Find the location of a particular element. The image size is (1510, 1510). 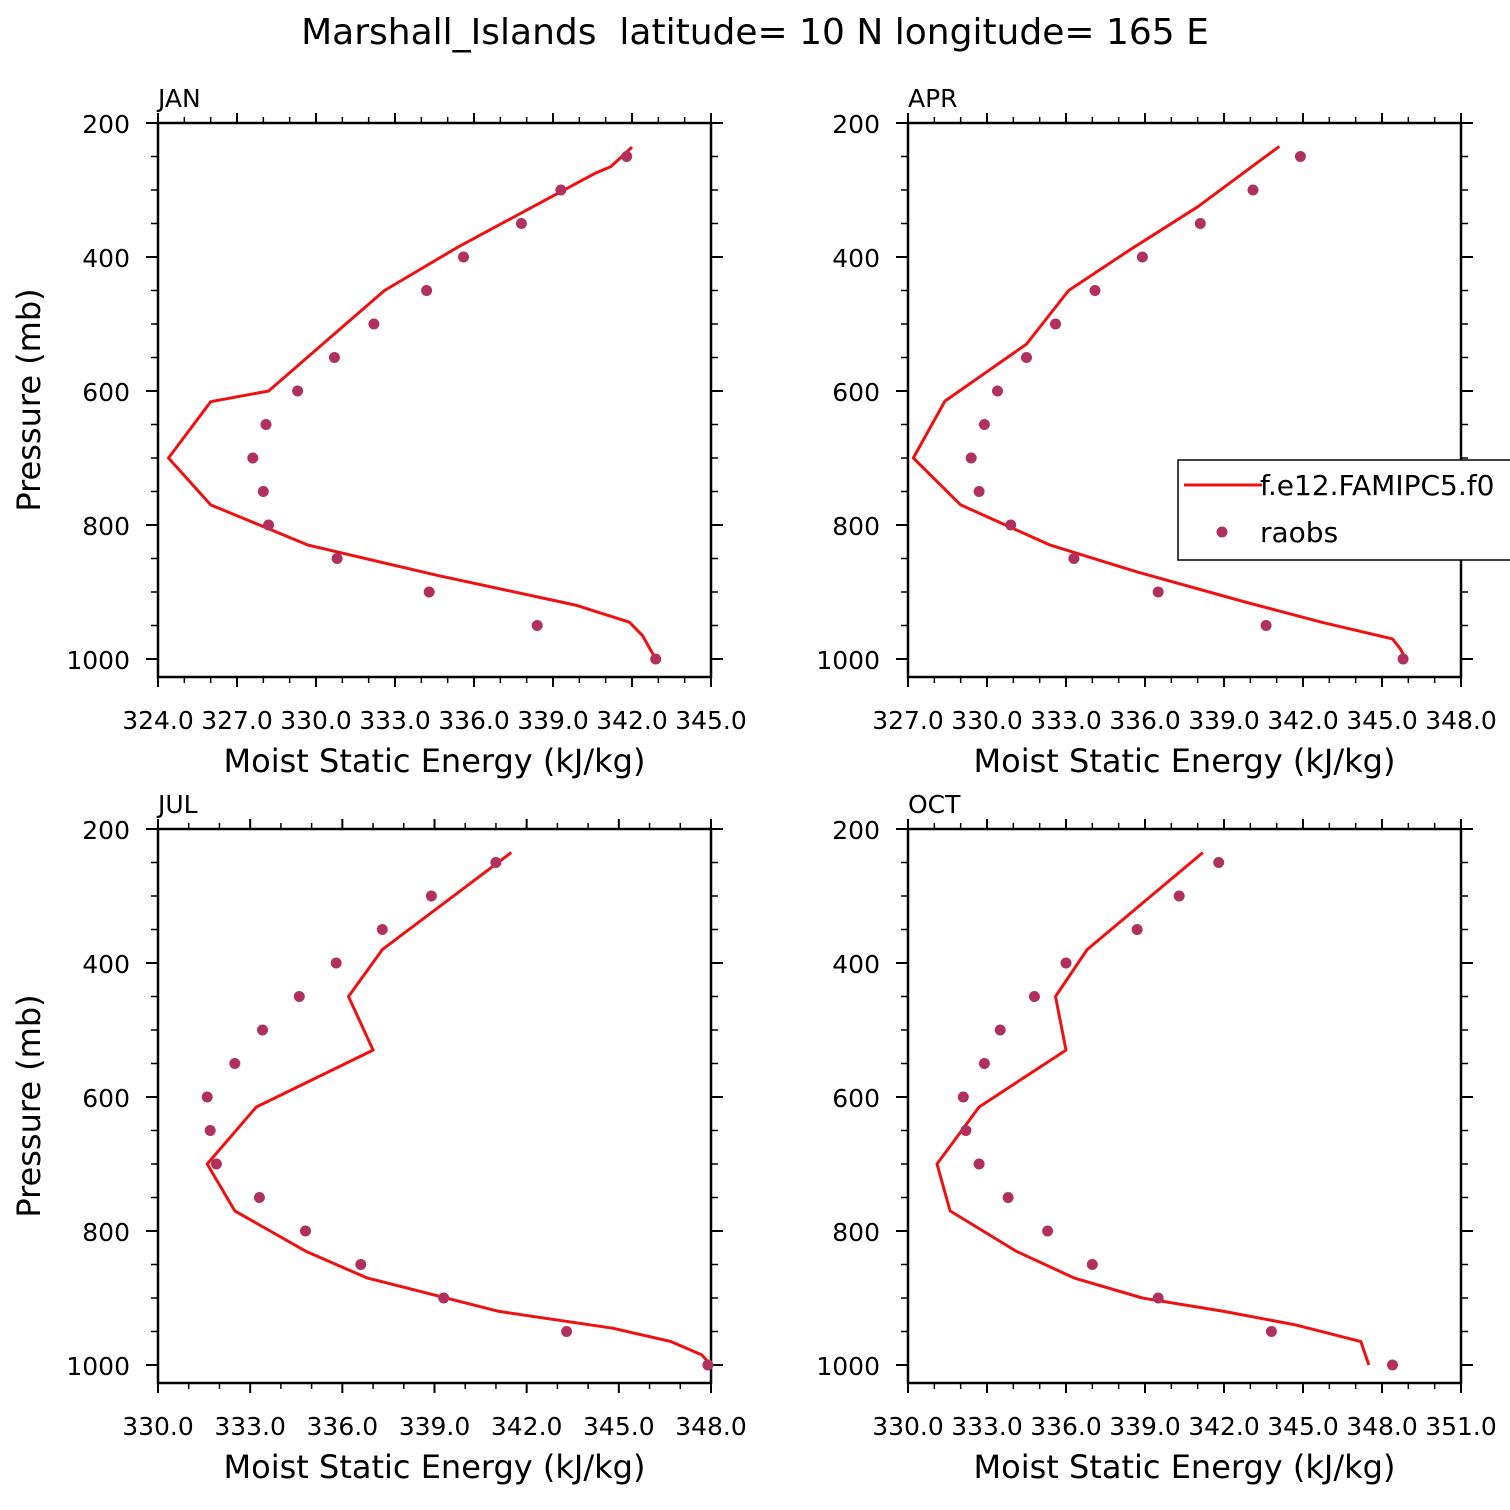

panel-title: JAN is located at coordinates (178, 98).